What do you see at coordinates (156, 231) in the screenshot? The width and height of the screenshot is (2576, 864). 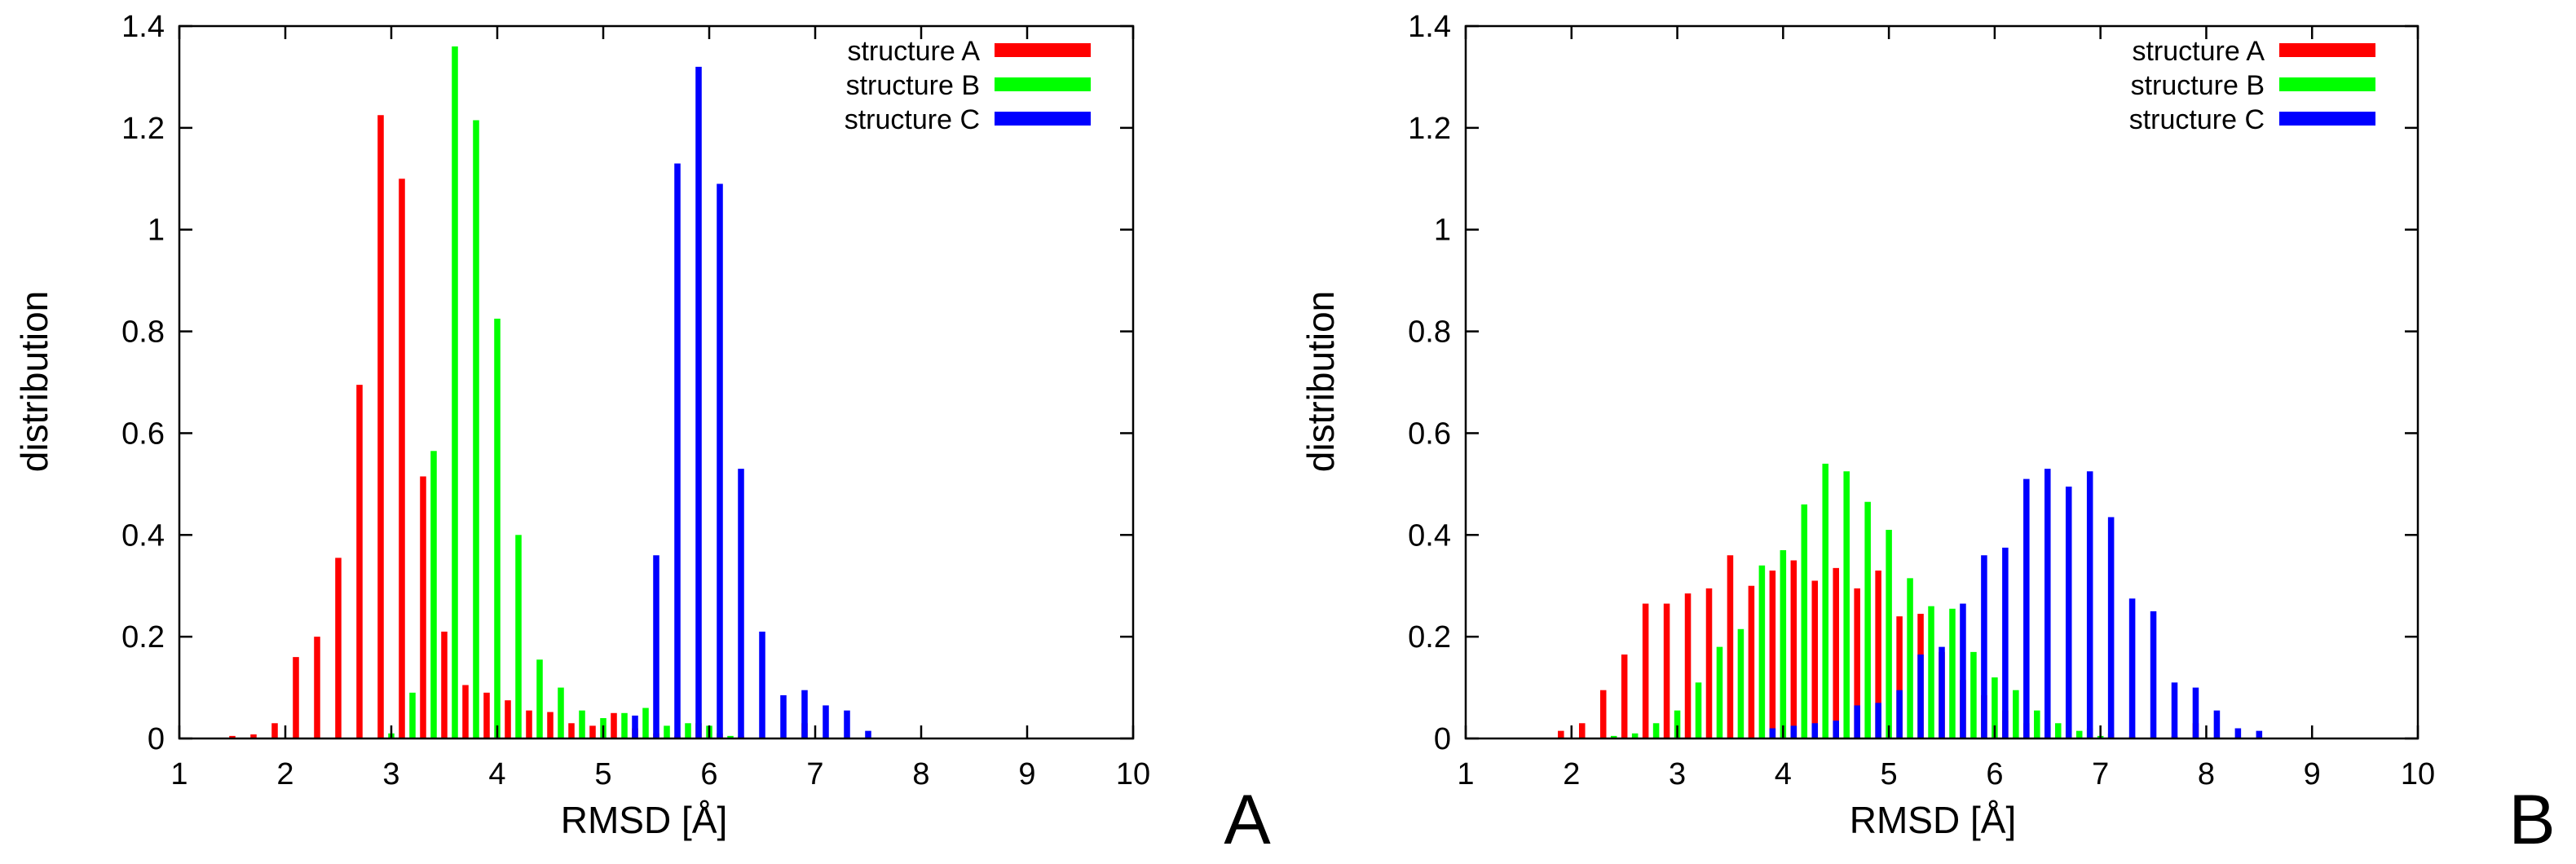 I see `panel-a-ytick-label-5: 1` at bounding box center [156, 231].